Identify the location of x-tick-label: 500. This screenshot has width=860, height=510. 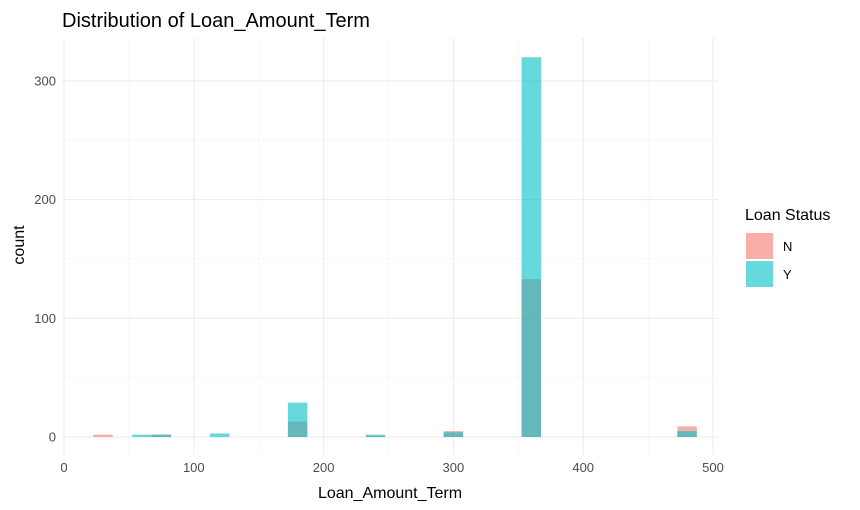
(713, 467).